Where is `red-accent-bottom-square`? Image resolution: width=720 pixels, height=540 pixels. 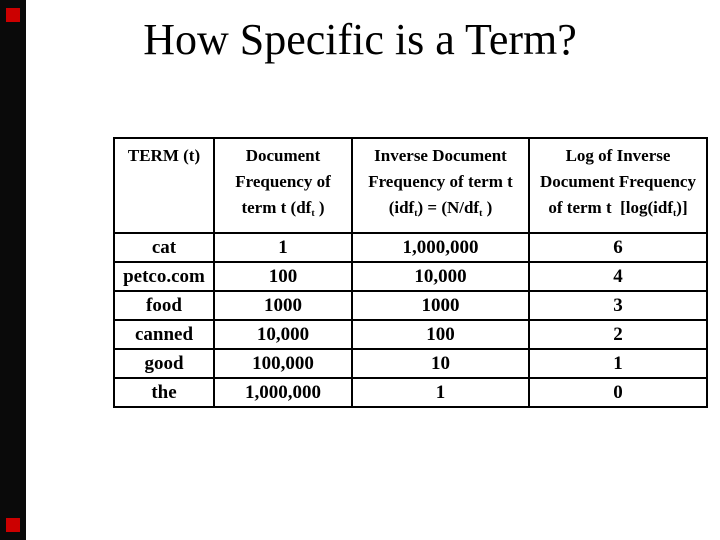 red-accent-bottom-square is located at coordinates (13, 525).